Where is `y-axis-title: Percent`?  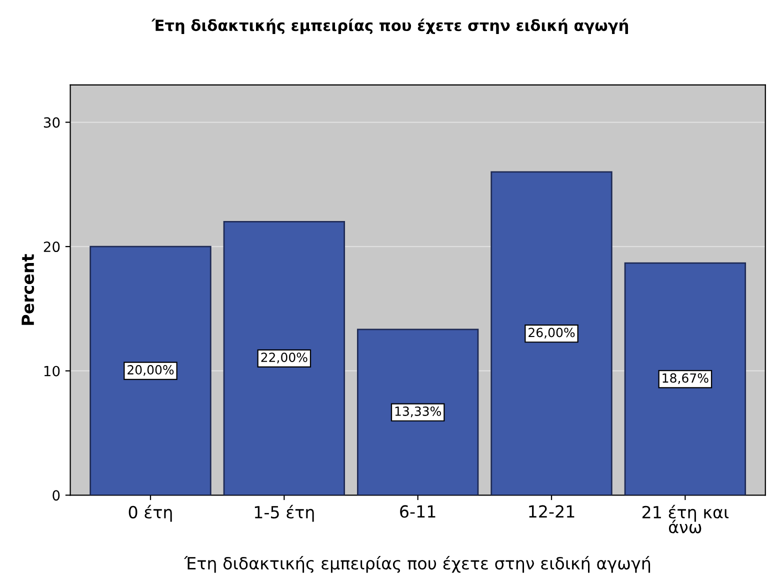
y-axis-title: Percent is located at coordinates (28, 289).